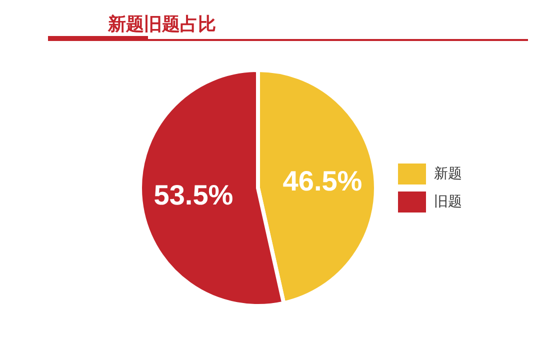 This screenshot has width=550, height=340. Describe the element at coordinates (448, 174) in the screenshot. I see `legend-label: 新题` at that location.